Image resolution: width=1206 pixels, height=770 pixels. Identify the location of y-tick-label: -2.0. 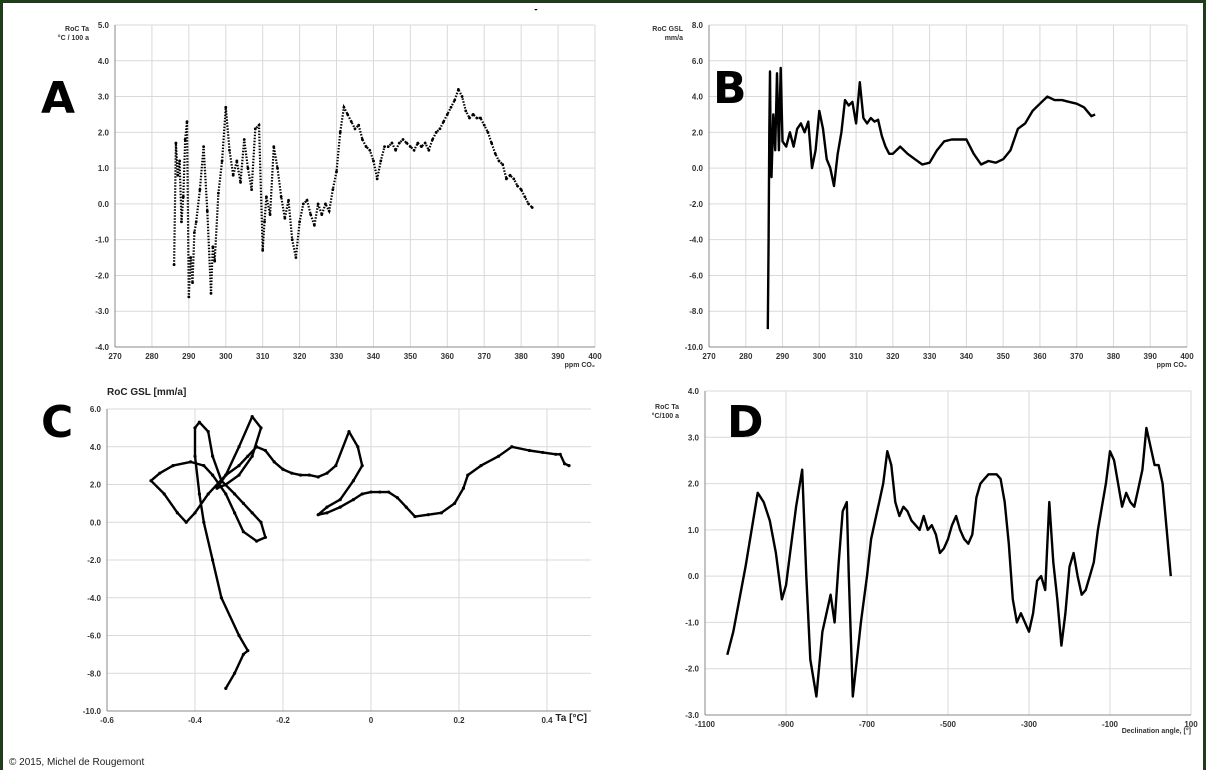
(692, 669).